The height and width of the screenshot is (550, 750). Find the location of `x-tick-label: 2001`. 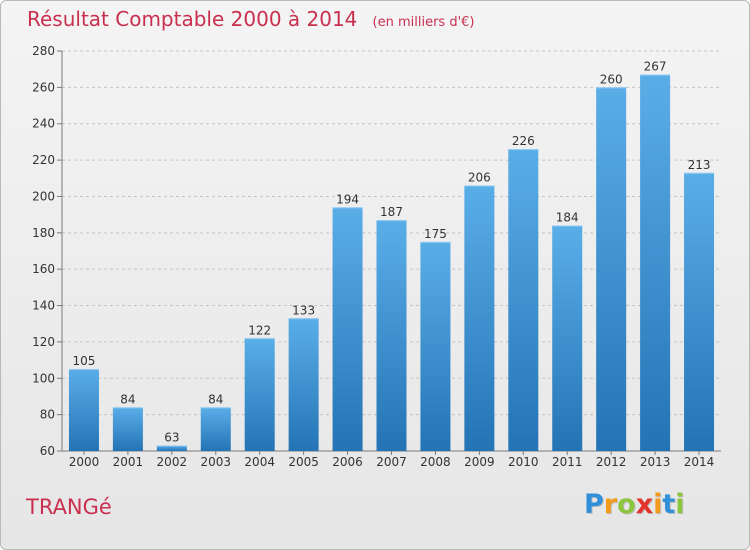

x-tick-label: 2001 is located at coordinates (128, 462).